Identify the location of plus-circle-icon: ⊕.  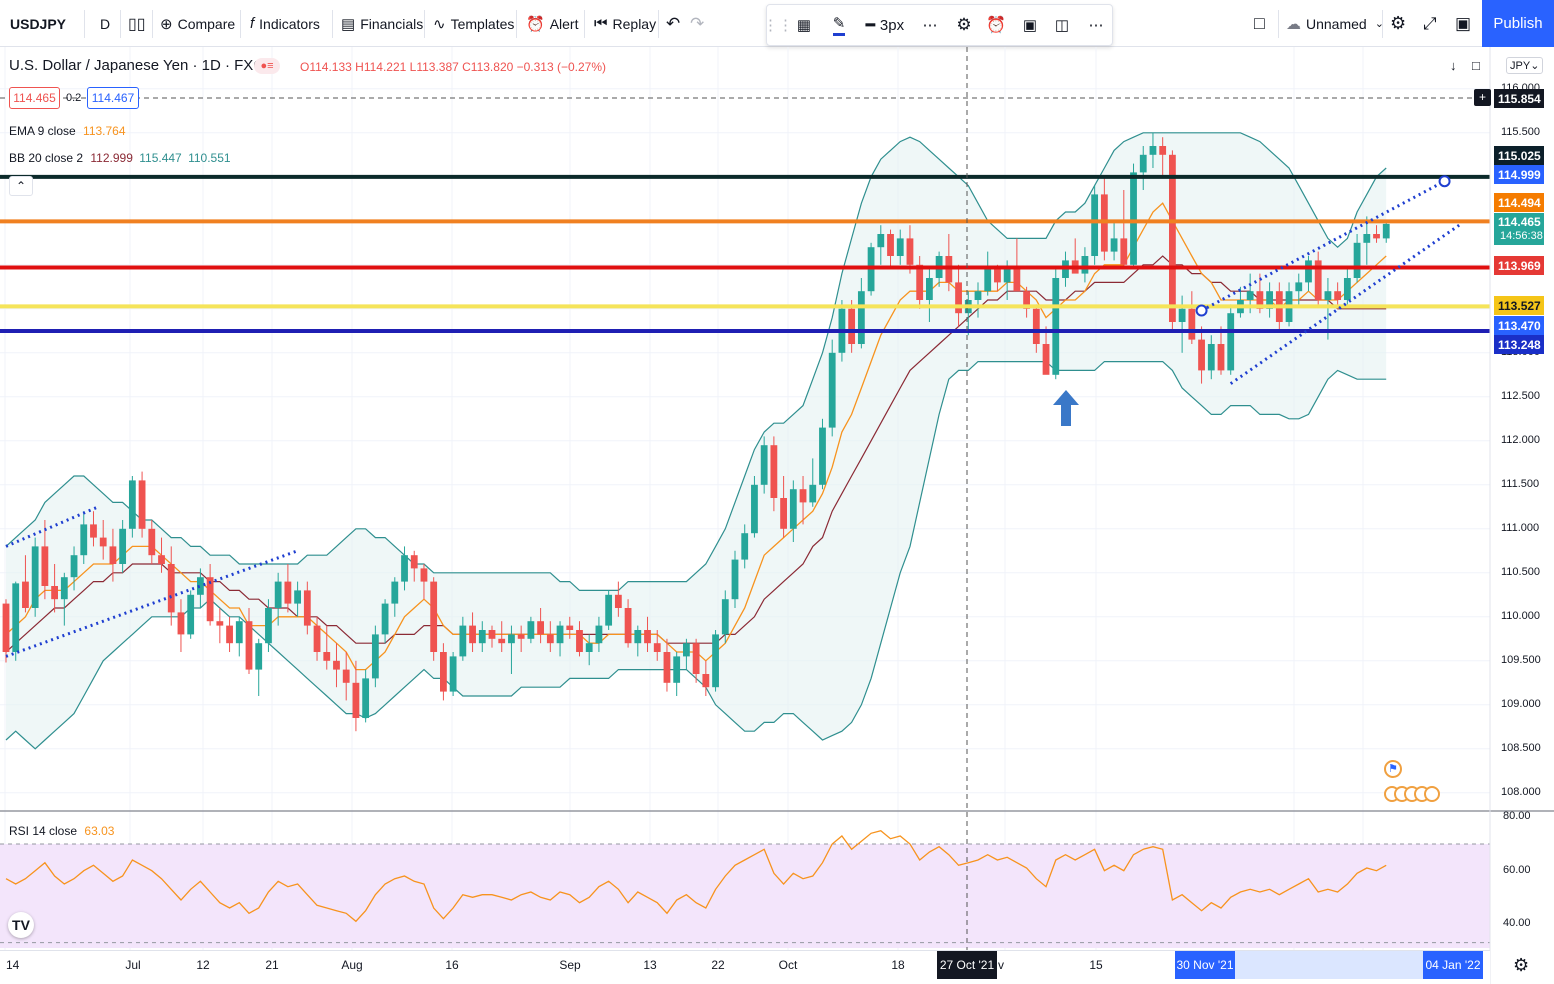
(166, 24).